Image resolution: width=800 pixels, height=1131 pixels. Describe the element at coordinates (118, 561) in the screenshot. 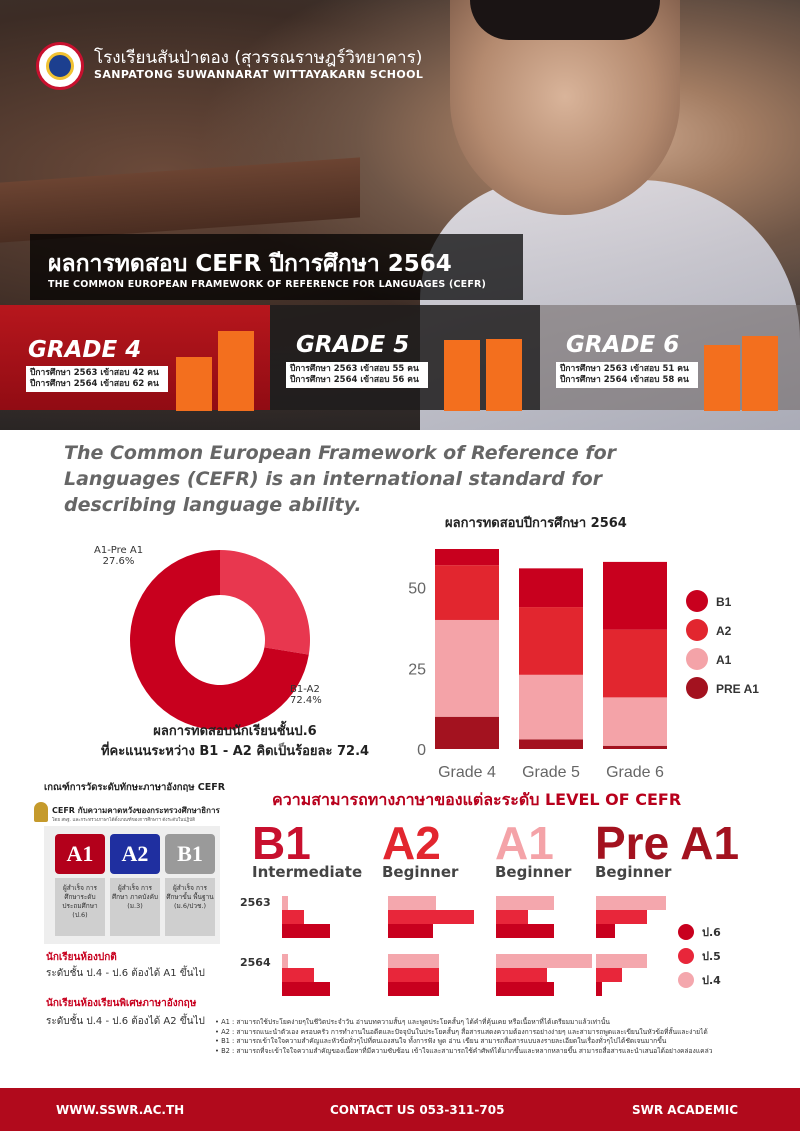

I see `donut-label-a1-value: 27.6%` at that location.